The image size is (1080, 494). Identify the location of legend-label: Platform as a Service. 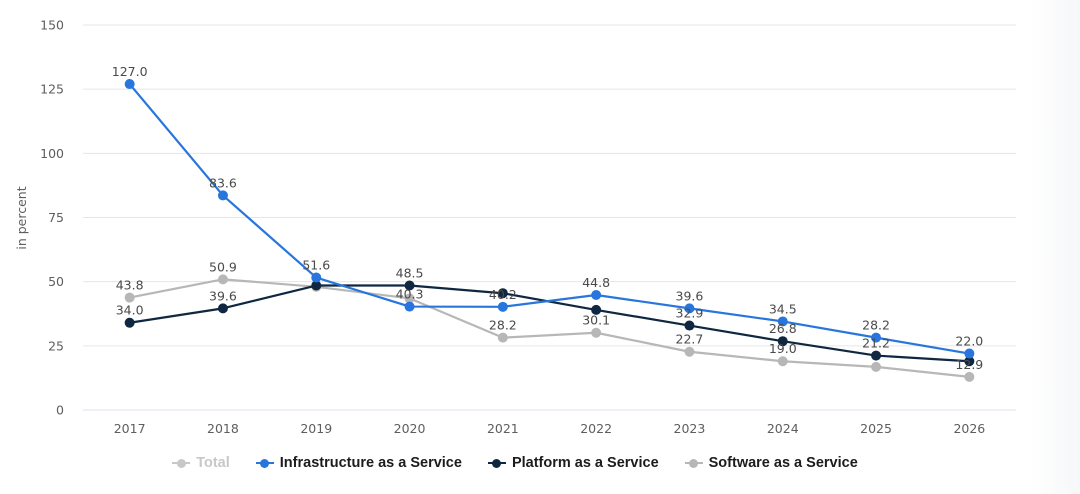
(585, 463).